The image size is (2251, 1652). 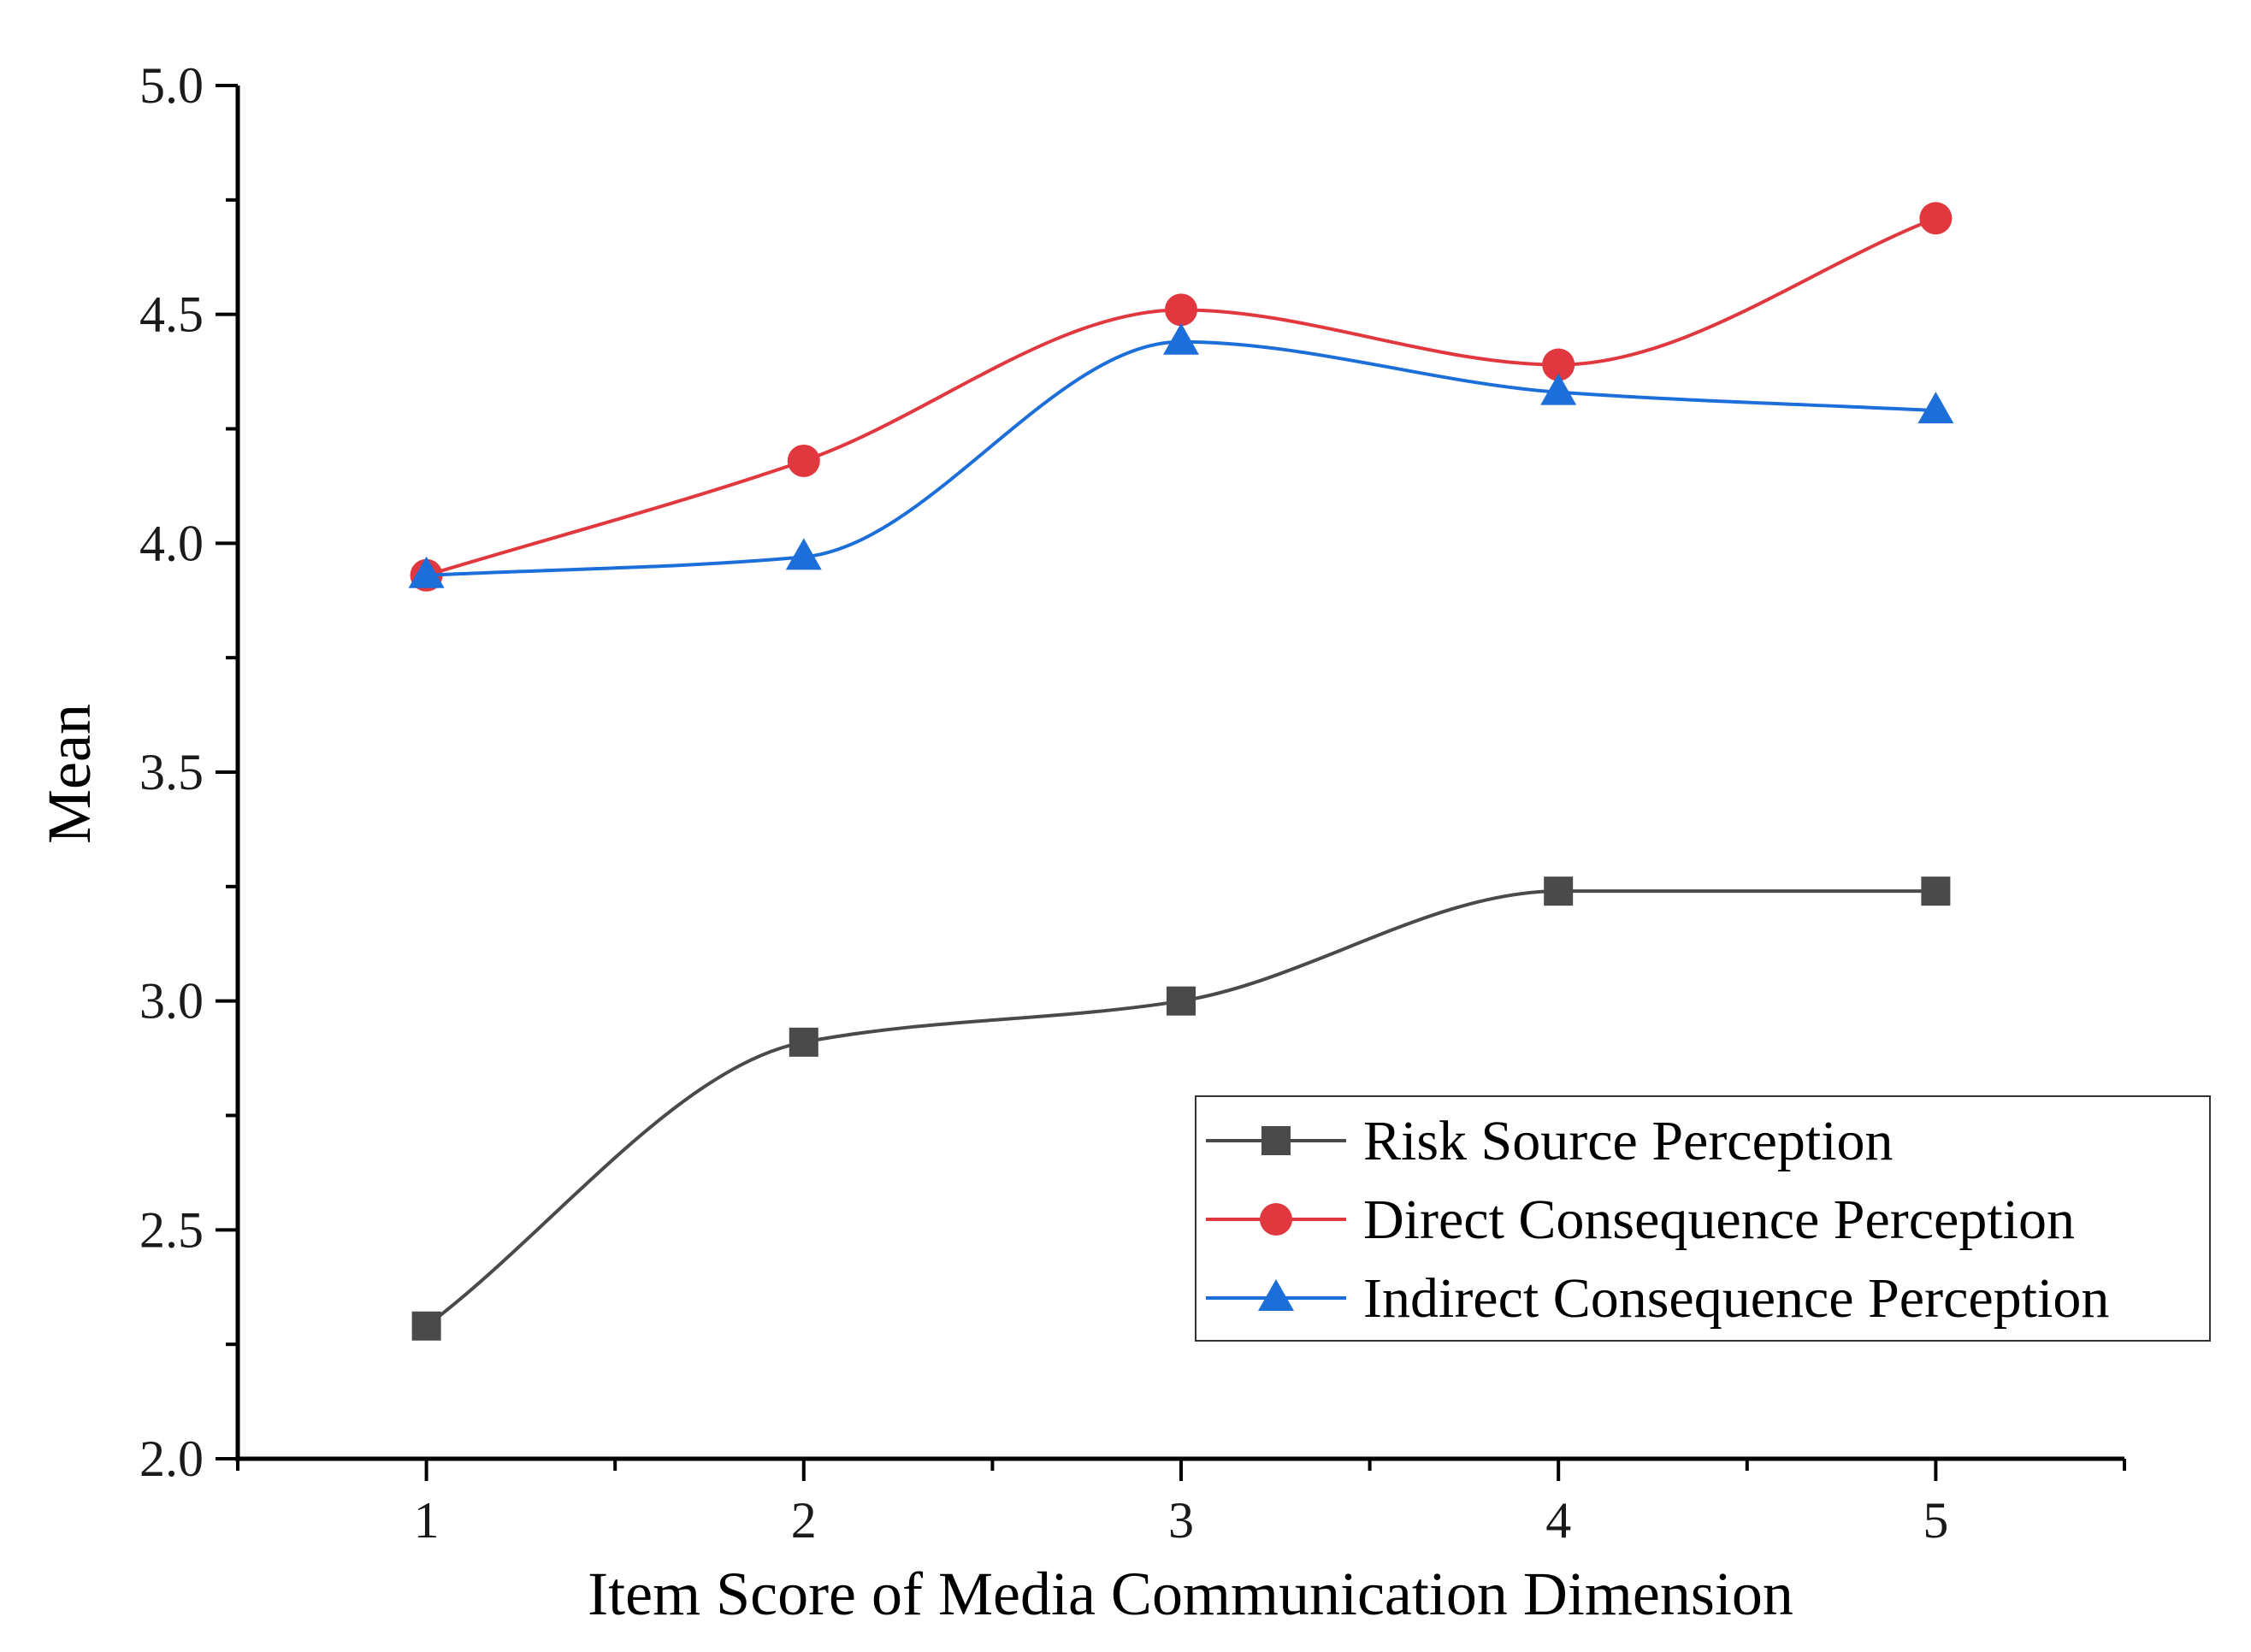 I want to click on legend-label-2: Indirect Consequence Perception, so click(x=1736, y=1298).